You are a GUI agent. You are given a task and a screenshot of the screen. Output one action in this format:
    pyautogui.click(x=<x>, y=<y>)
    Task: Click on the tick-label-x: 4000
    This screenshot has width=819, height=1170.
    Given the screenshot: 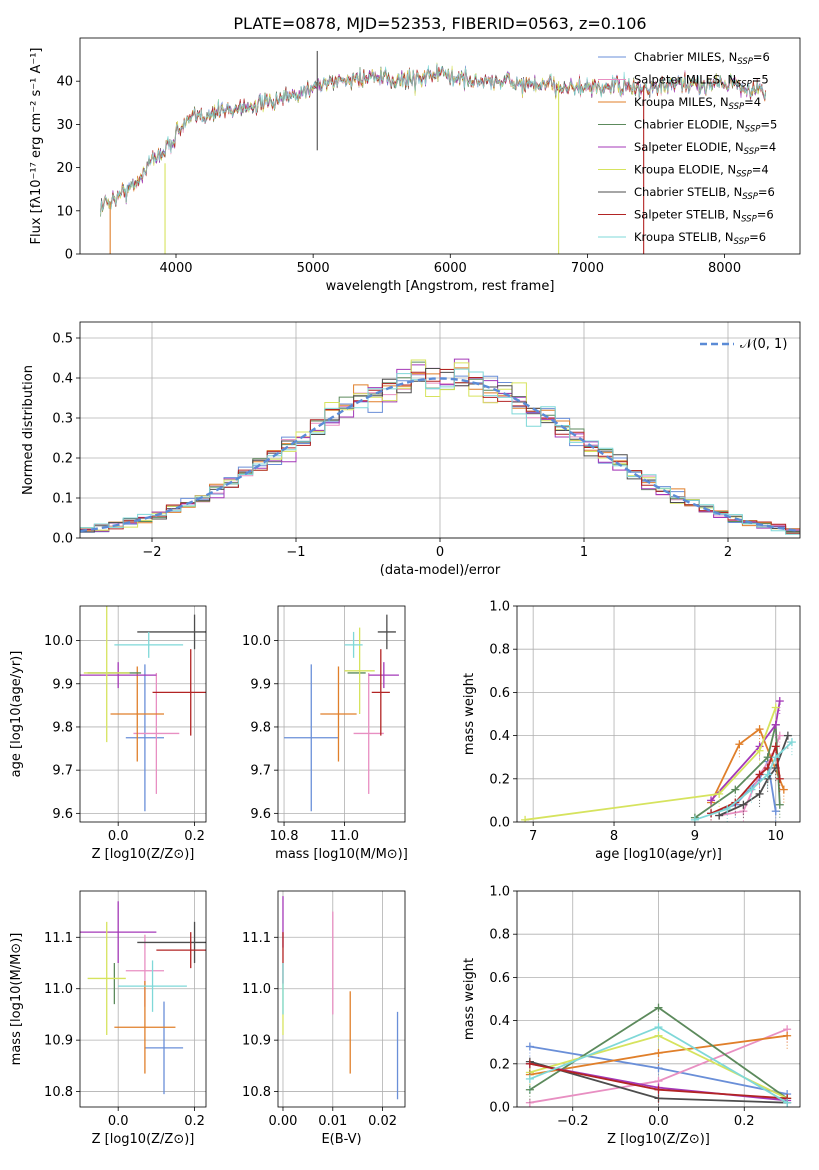 What is the action you would take?
    pyautogui.click(x=175, y=268)
    